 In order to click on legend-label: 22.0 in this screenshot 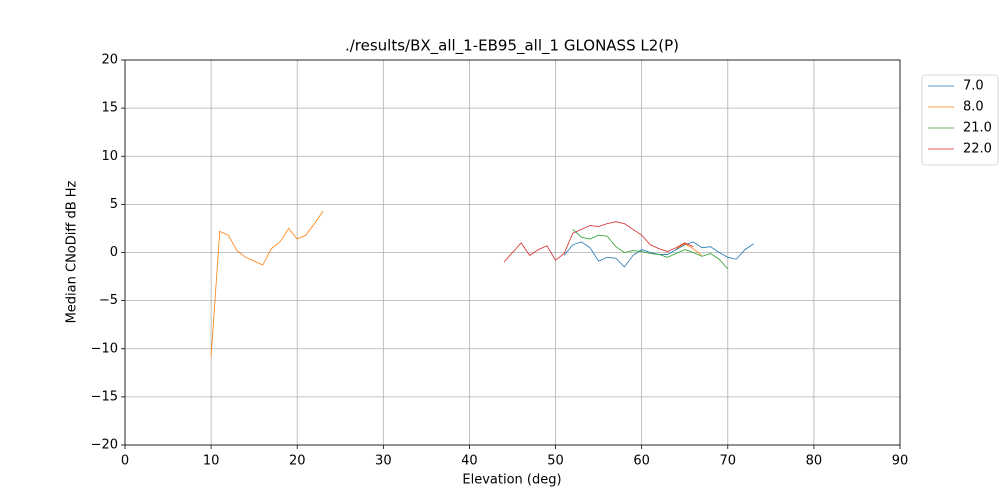, I will do `click(977, 149)`.